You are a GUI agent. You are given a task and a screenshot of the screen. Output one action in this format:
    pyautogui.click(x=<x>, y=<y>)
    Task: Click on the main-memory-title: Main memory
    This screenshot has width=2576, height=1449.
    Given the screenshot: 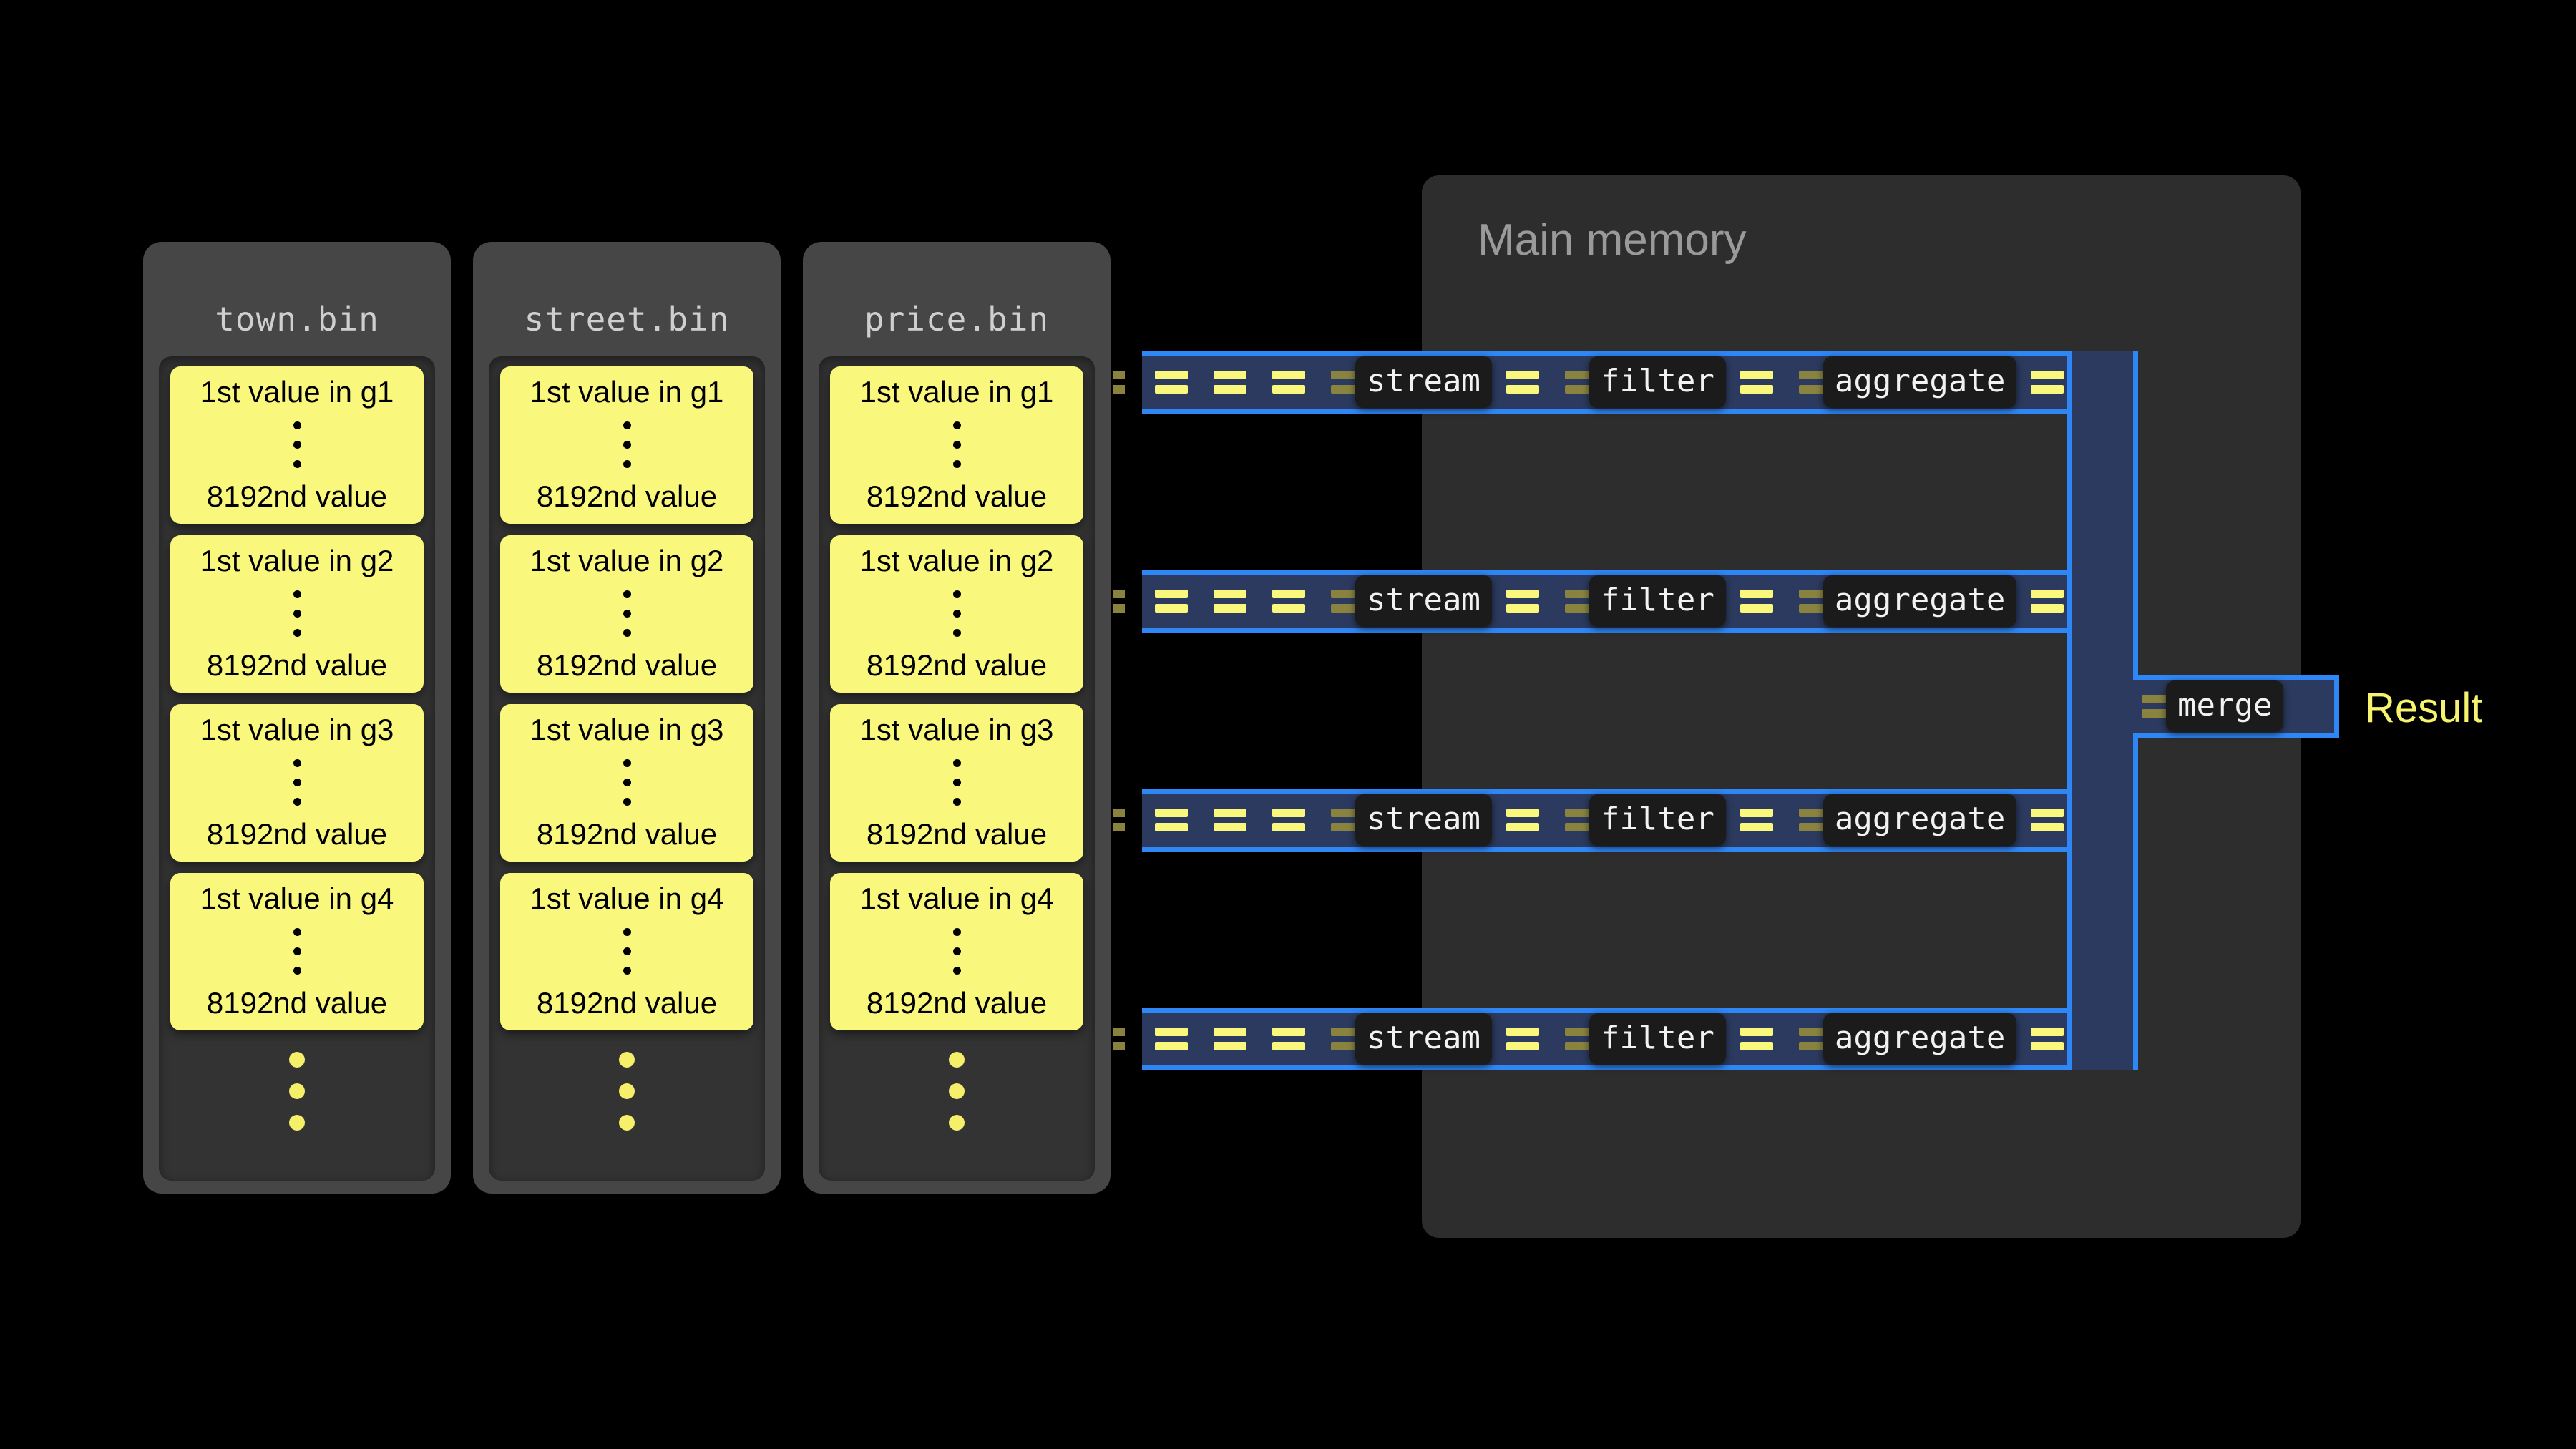 What is the action you would take?
    pyautogui.click(x=1612, y=240)
    